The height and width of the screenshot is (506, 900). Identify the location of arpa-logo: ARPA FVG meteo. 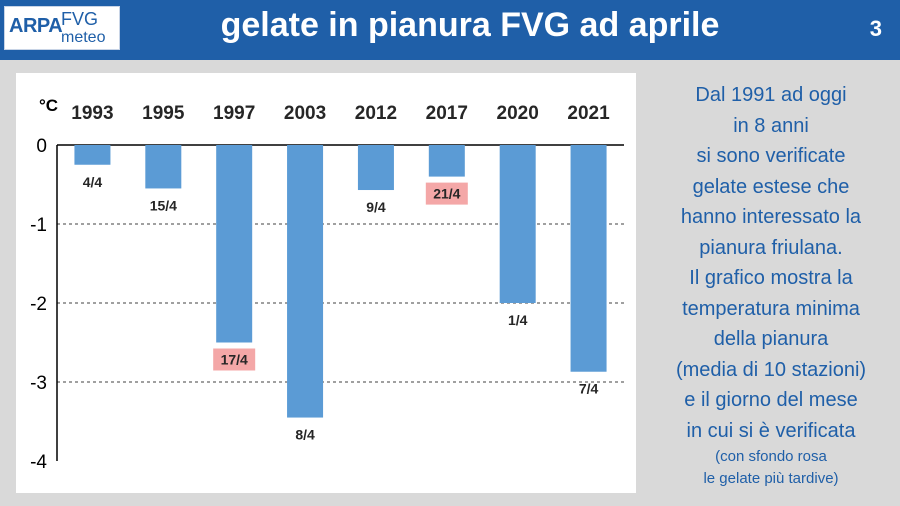
(62, 28).